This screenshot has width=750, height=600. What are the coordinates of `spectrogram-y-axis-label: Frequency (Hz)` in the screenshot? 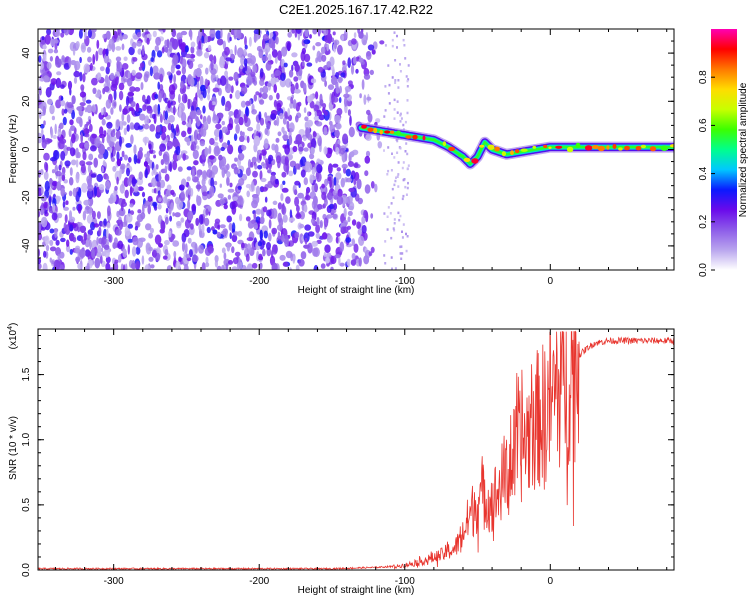 It's located at (13, 149).